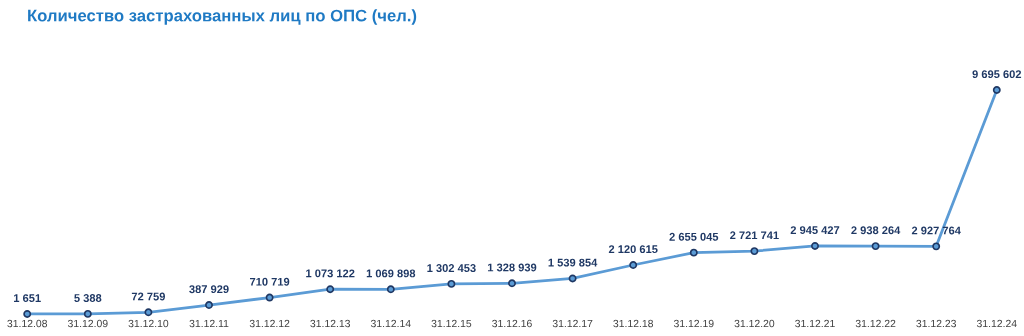 The width and height of the screenshot is (1024, 336). I want to click on x-tick-label: 31.12.21, so click(815, 323).